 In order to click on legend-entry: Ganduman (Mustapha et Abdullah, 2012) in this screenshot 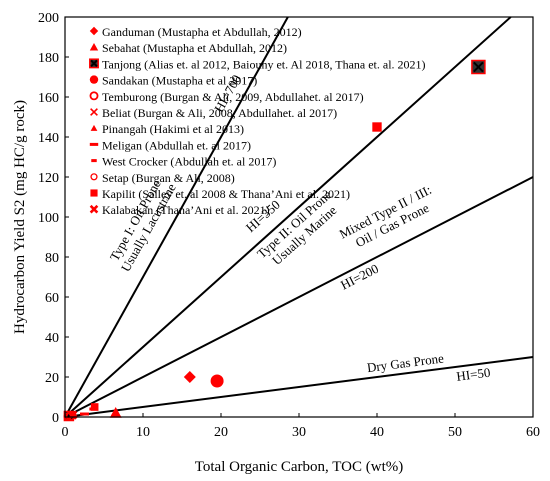, I will do `click(202, 32)`.